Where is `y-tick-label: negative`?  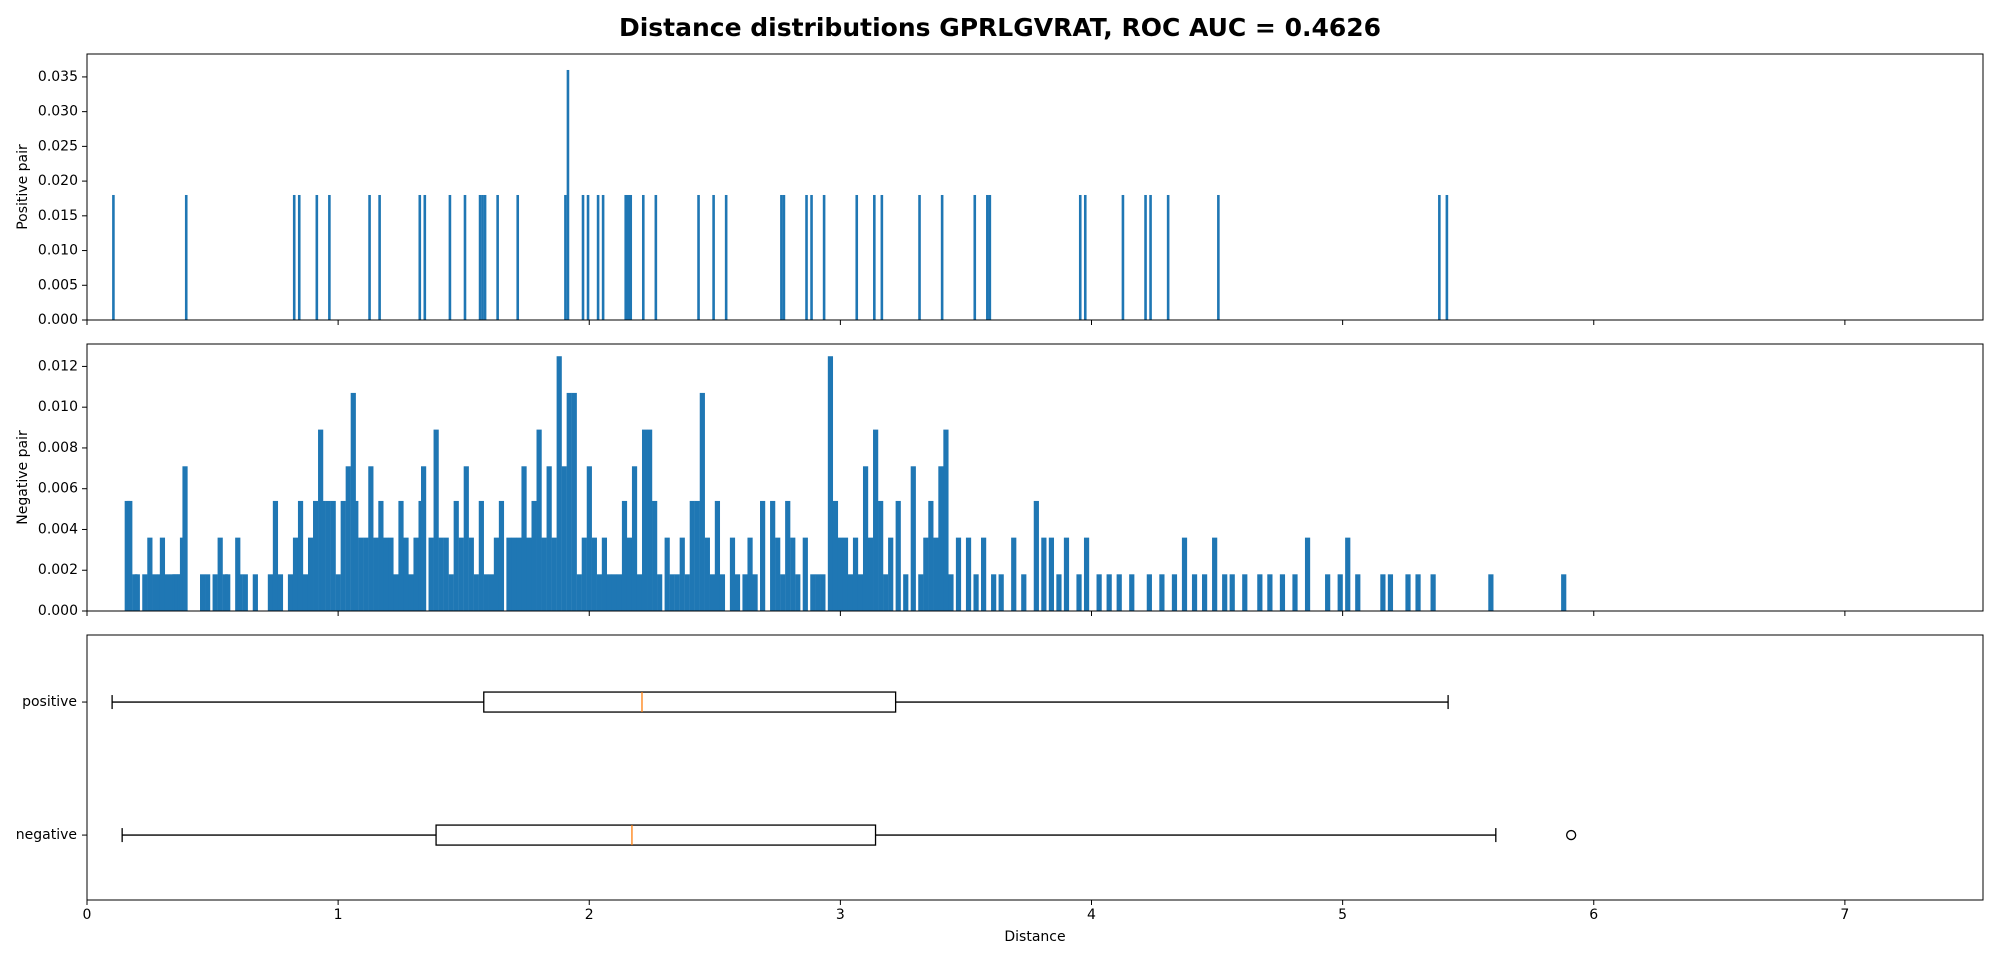
y-tick-label: negative is located at coordinates (46, 835).